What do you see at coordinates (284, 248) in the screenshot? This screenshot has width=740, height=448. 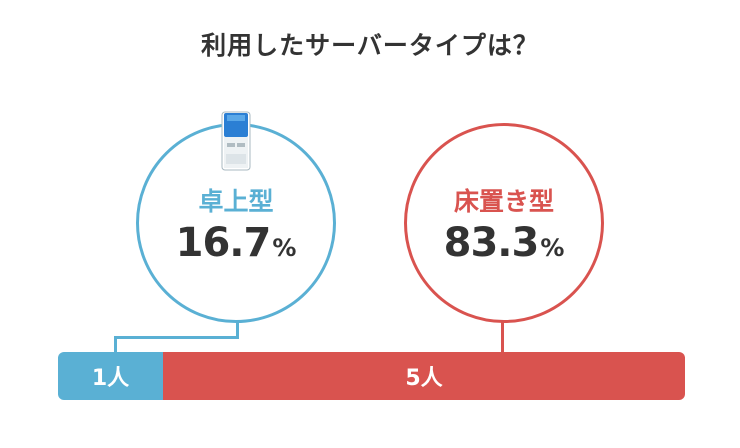 I see `desktop-type-percent-unit: %` at bounding box center [284, 248].